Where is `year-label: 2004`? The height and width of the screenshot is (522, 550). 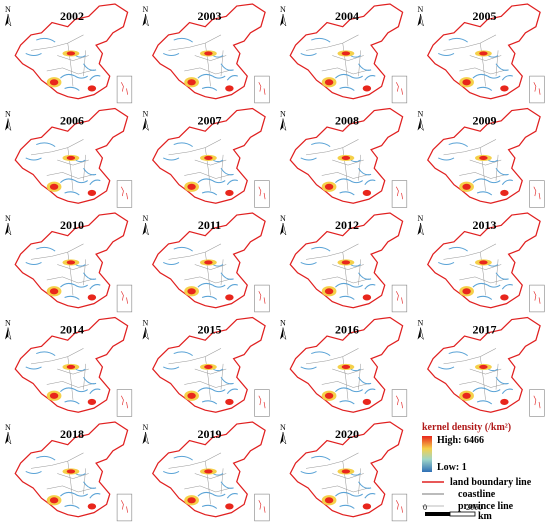 year-label: 2004 is located at coordinates (347, 16).